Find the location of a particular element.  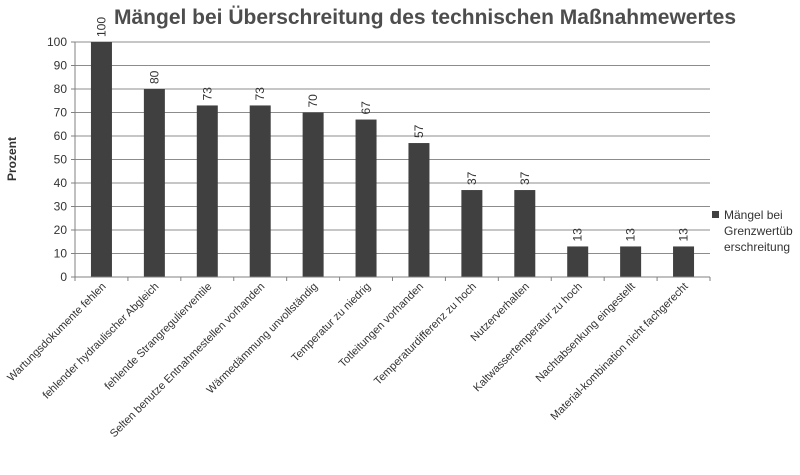

y-tick-label: 20 is located at coordinates (61, 230).